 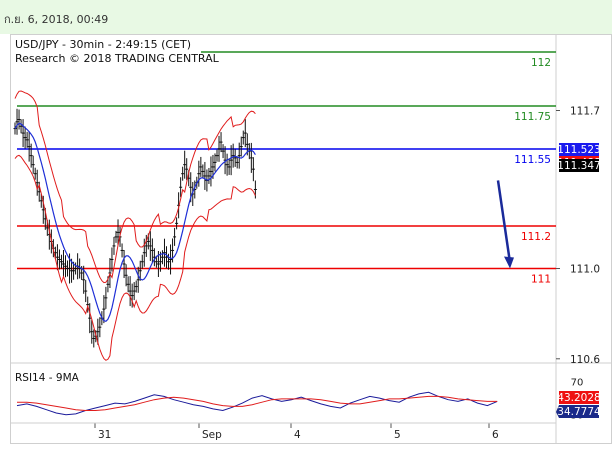 What do you see at coordinates (397, 435) in the screenshot?
I see `x-tick-label-5: 5` at bounding box center [397, 435].